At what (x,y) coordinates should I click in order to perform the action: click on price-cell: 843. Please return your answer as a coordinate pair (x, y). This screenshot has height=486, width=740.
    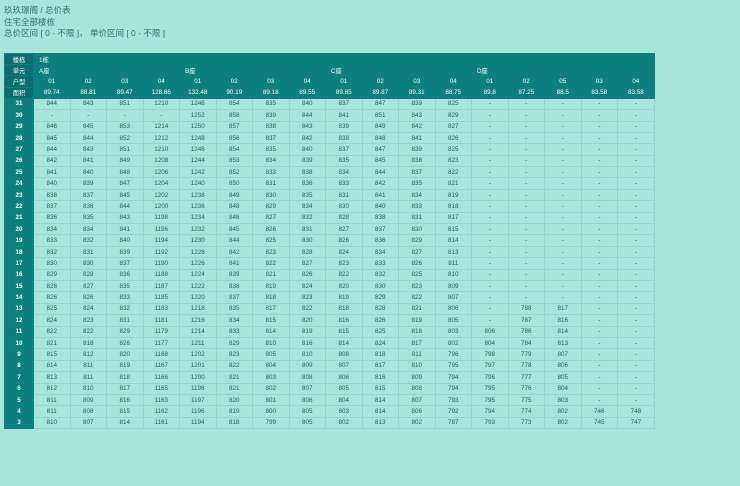
    Looking at the image, I should click on (417, 115).